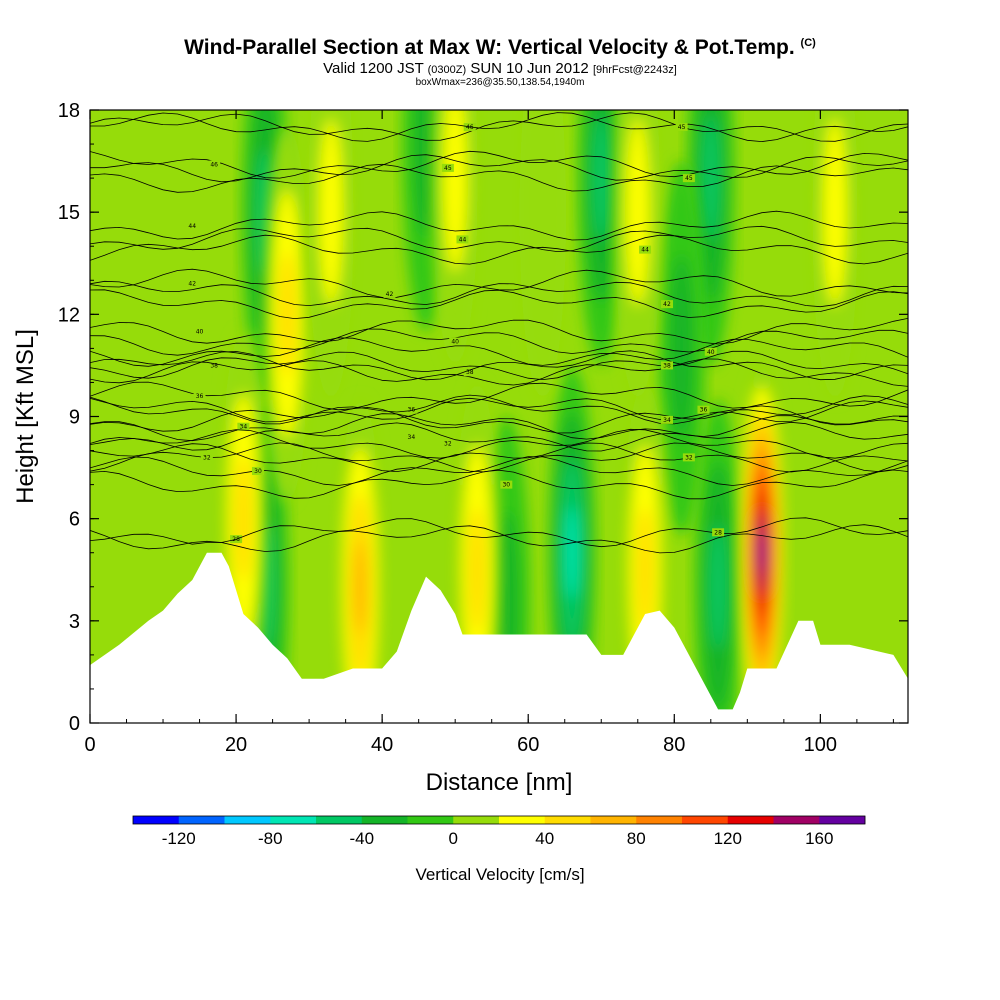 This screenshot has width=1000, height=1000. What do you see at coordinates (69, 213) in the screenshot?
I see `y-tick-label: 15` at bounding box center [69, 213].